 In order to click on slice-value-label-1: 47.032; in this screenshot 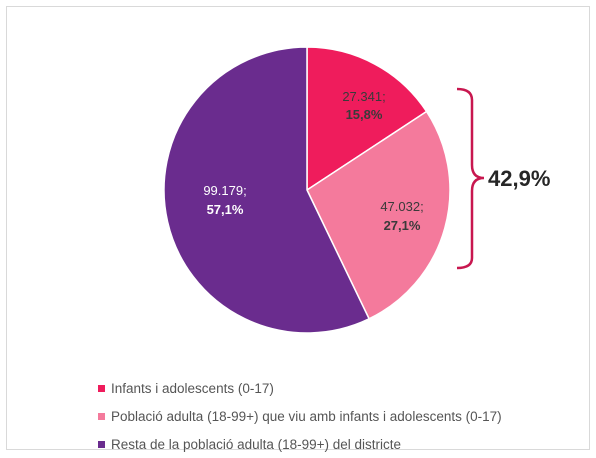, I will do `click(401, 206)`.